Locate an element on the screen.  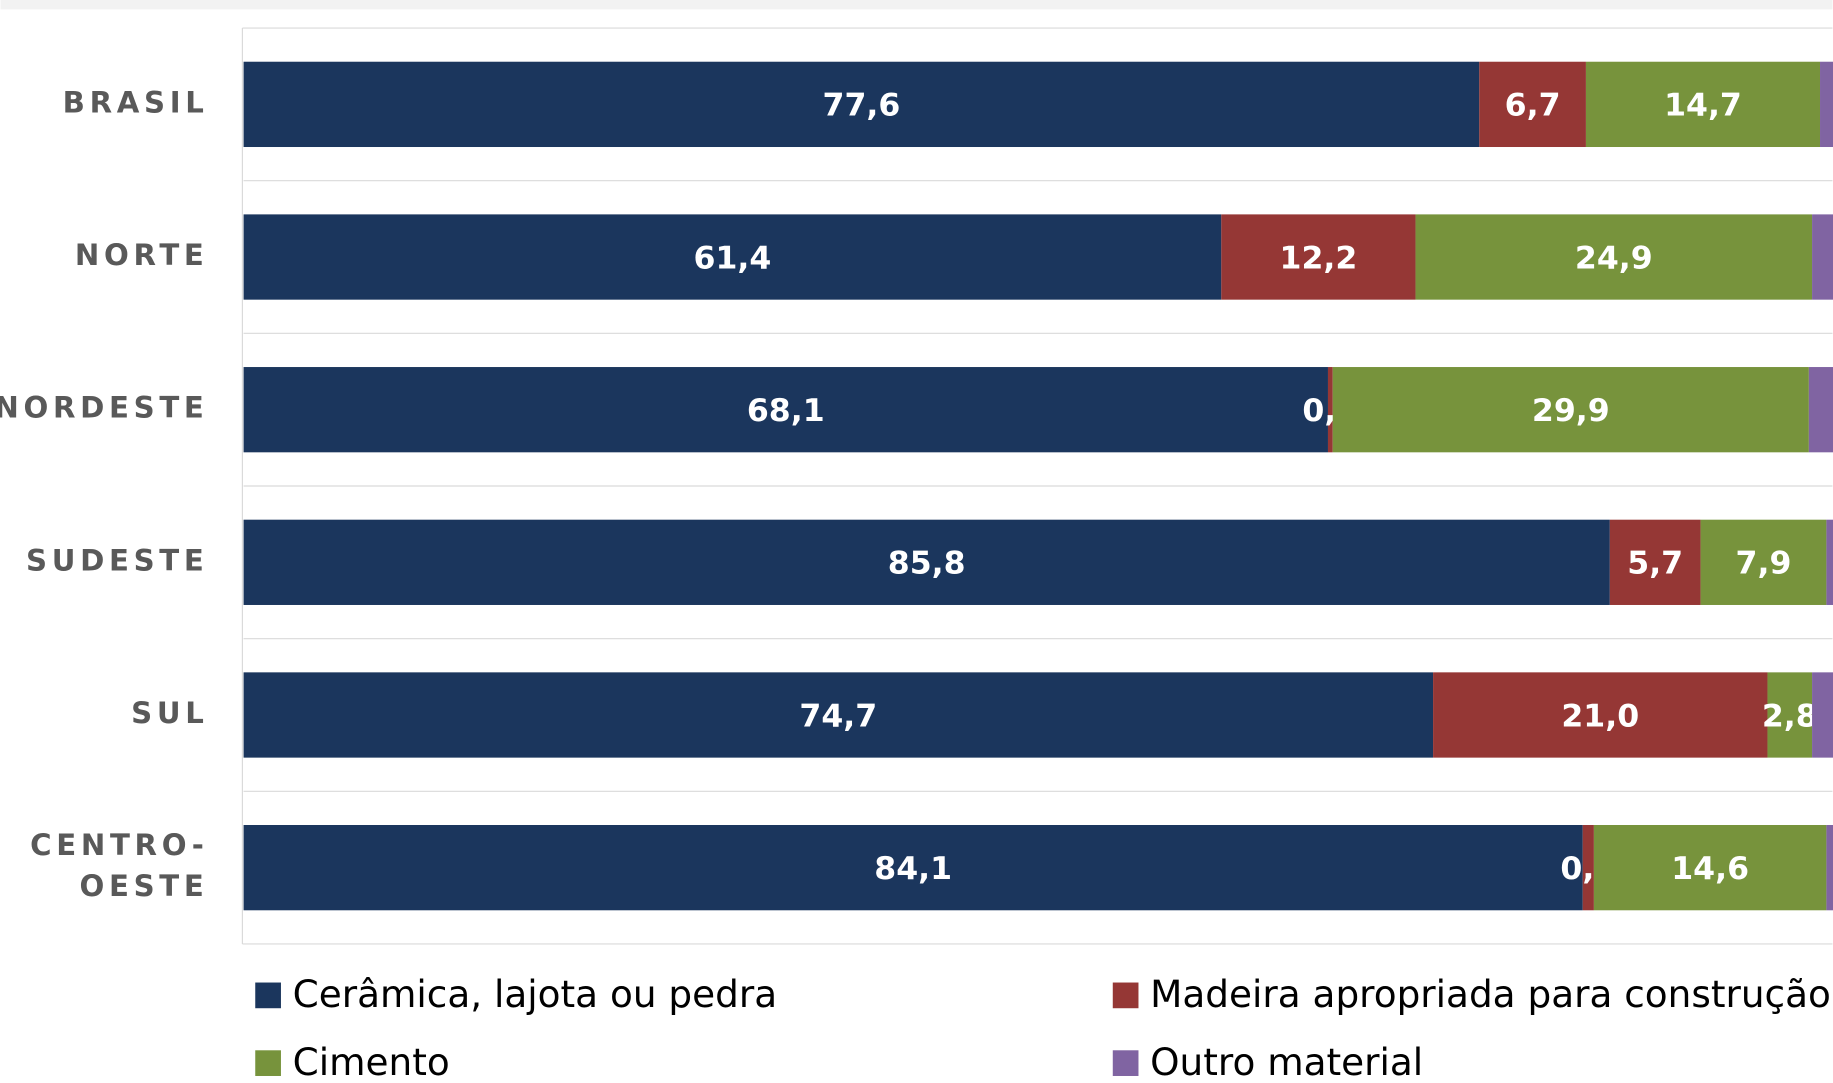
legend-label: Cimento is located at coordinates (371, 1061).